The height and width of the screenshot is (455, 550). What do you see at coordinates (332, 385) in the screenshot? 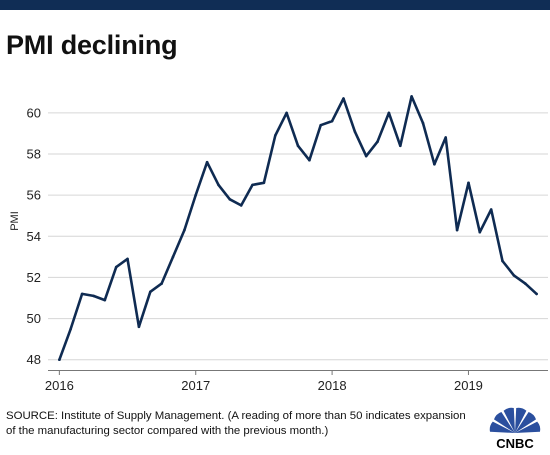
I see `x-tick-label: 2018` at bounding box center [332, 385].